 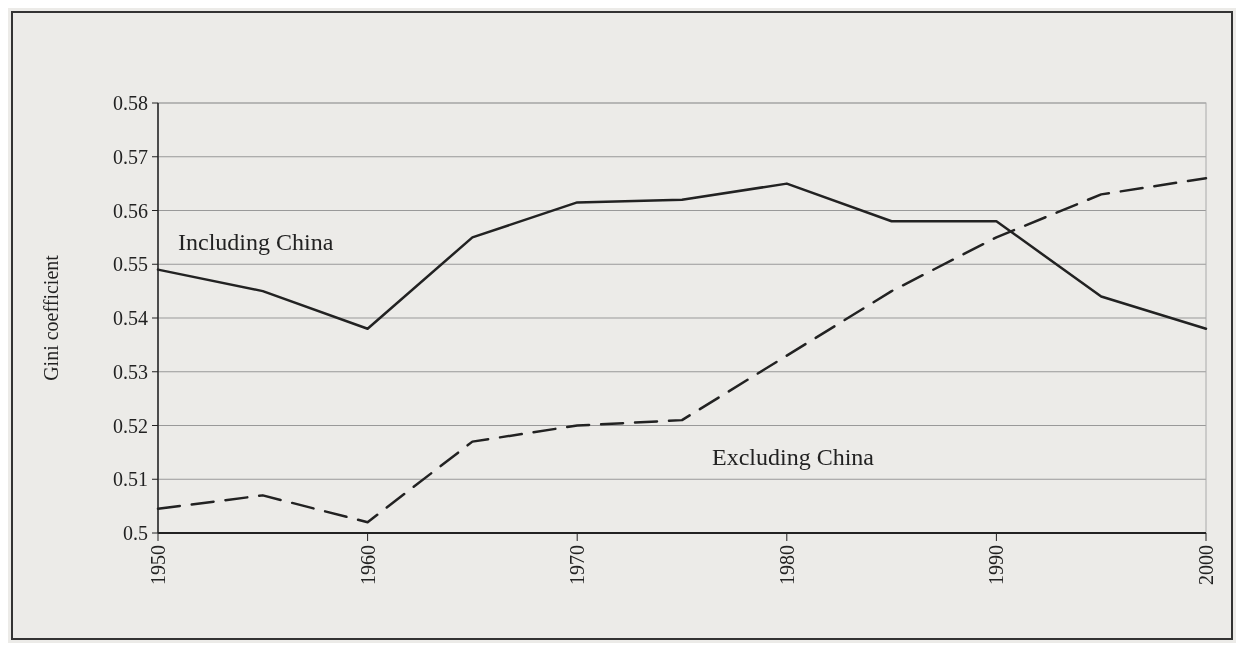 What do you see at coordinates (158, 565) in the screenshot?
I see `x-tick-label: 1950` at bounding box center [158, 565].